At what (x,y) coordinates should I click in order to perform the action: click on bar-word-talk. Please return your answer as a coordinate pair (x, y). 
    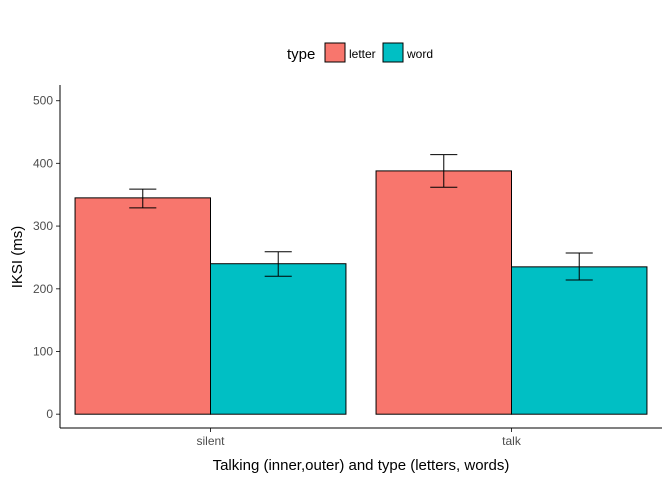
    Looking at the image, I should click on (579, 340).